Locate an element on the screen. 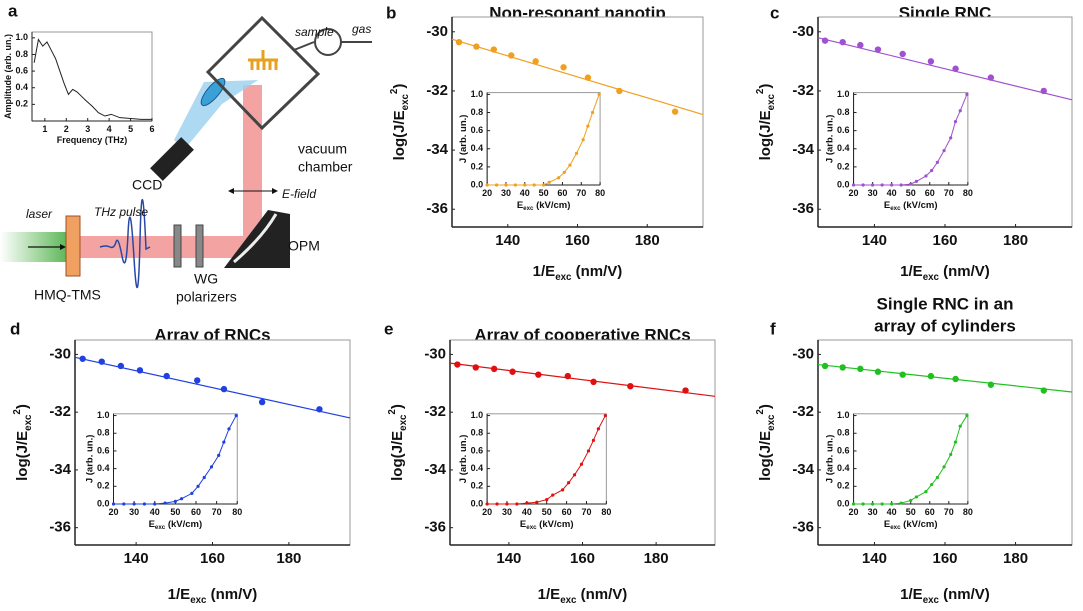 This screenshot has width=1083, height=611. x-tick-label: 4 is located at coordinates (109, 129).